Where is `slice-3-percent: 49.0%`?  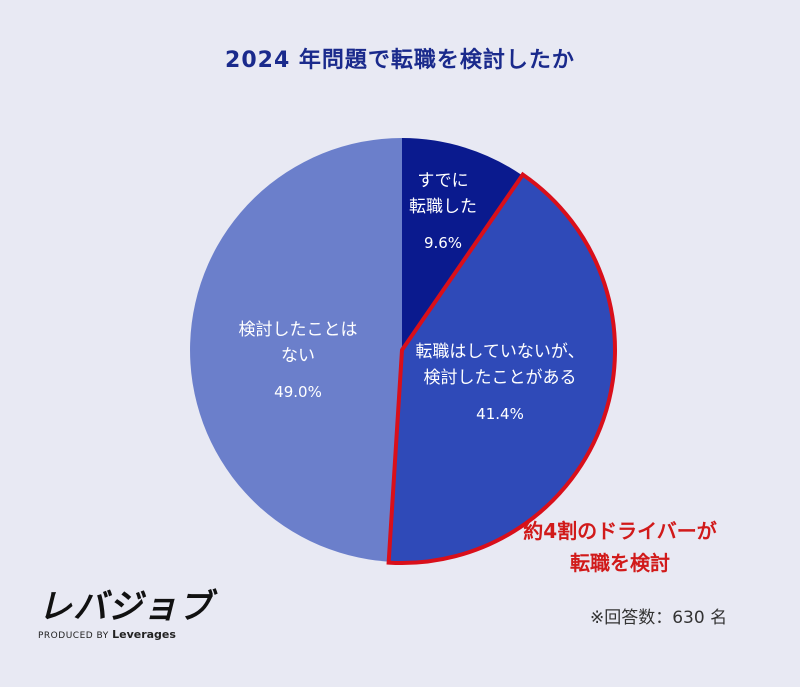
slice-3-percent: 49.0% is located at coordinates (298, 392).